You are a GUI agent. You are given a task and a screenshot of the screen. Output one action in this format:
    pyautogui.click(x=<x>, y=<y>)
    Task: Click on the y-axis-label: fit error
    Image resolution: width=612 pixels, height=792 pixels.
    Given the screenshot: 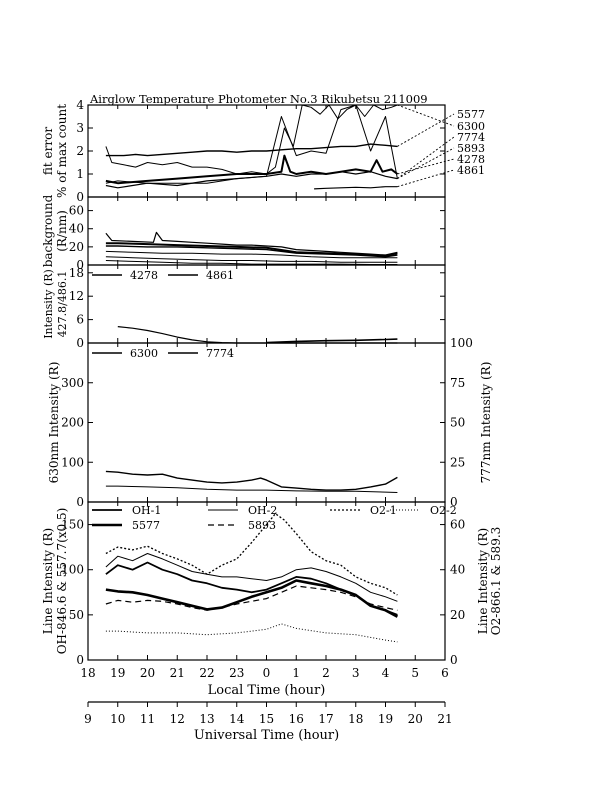 What is the action you would take?
    pyautogui.click(x=48, y=151)
    